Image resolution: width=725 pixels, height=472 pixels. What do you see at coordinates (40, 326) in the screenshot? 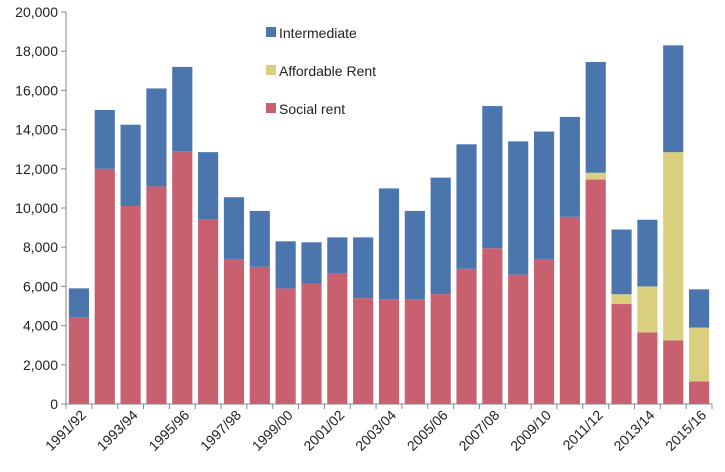
I see `y-tick-label: 4,000` at bounding box center [40, 326].